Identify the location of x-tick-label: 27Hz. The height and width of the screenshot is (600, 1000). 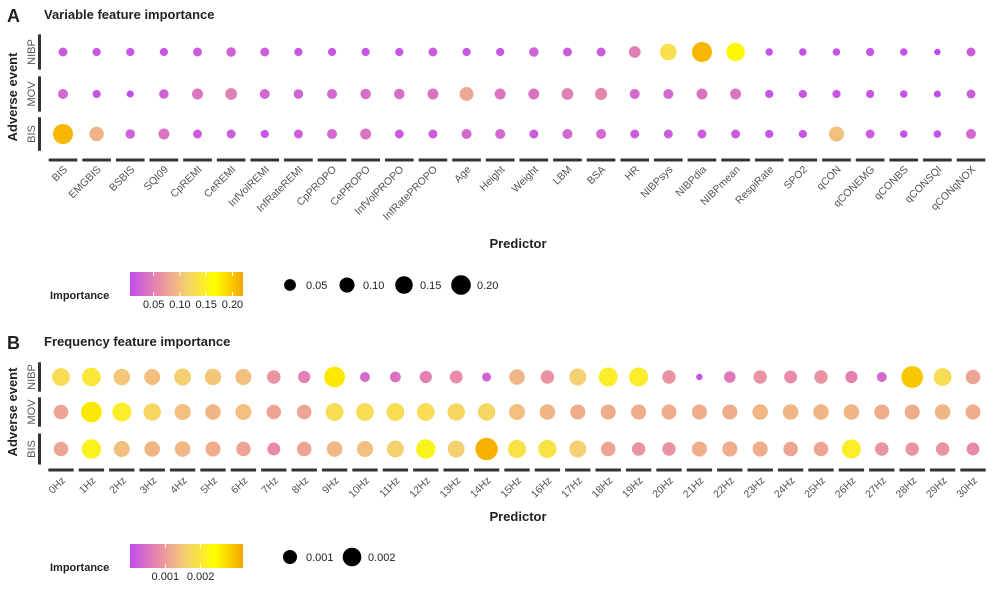
(876, 488).